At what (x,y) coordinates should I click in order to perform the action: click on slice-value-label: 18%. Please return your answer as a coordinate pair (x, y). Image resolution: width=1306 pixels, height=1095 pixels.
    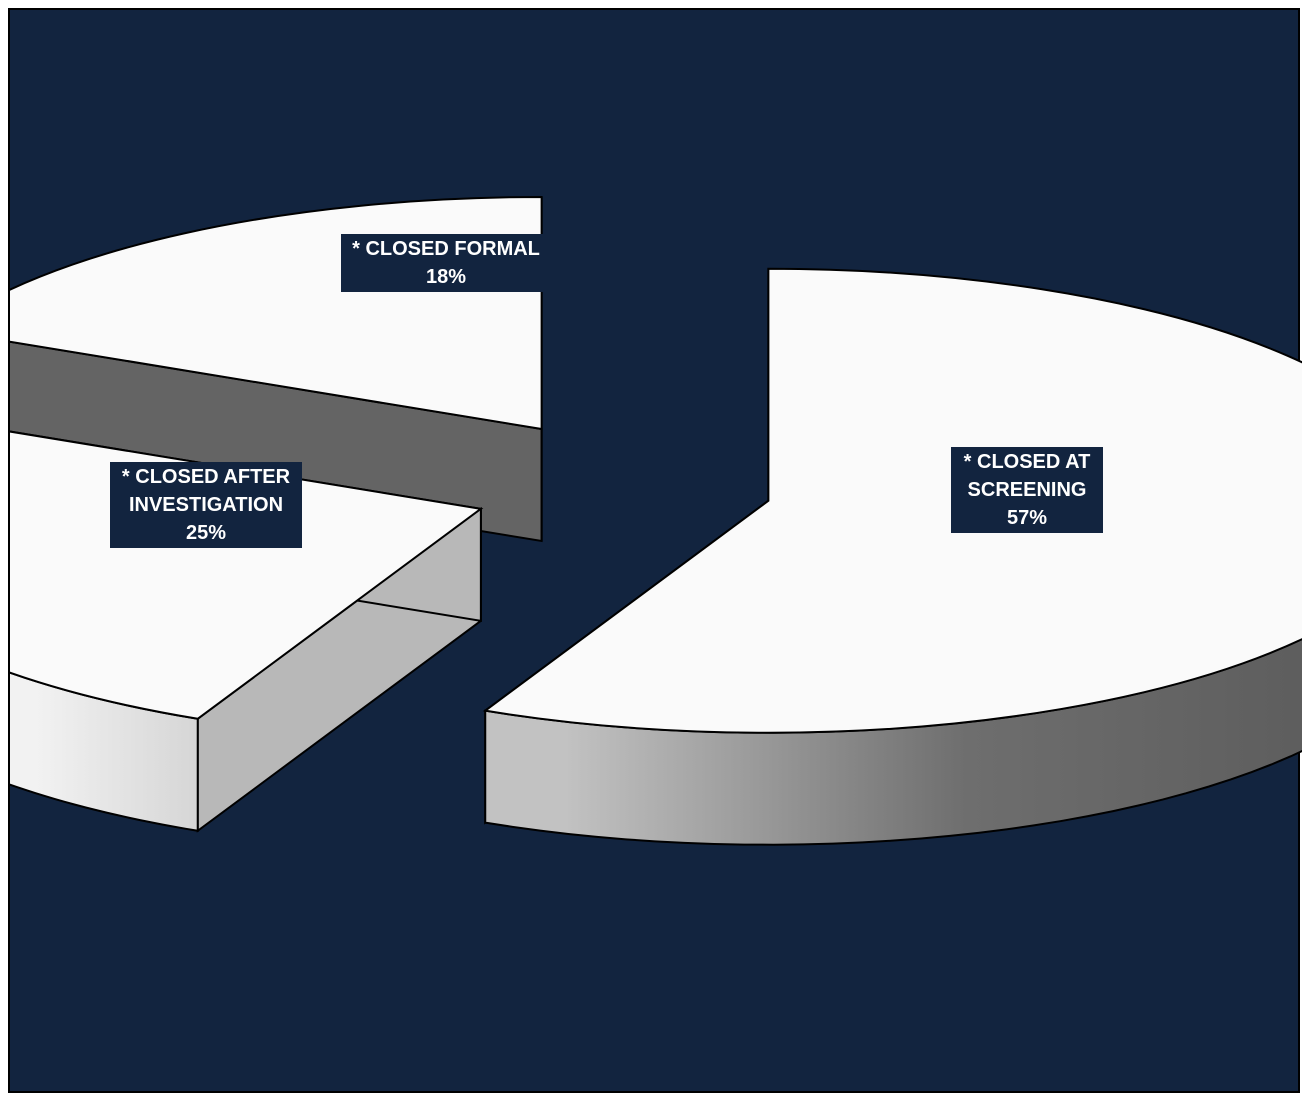
    Looking at the image, I should click on (446, 277).